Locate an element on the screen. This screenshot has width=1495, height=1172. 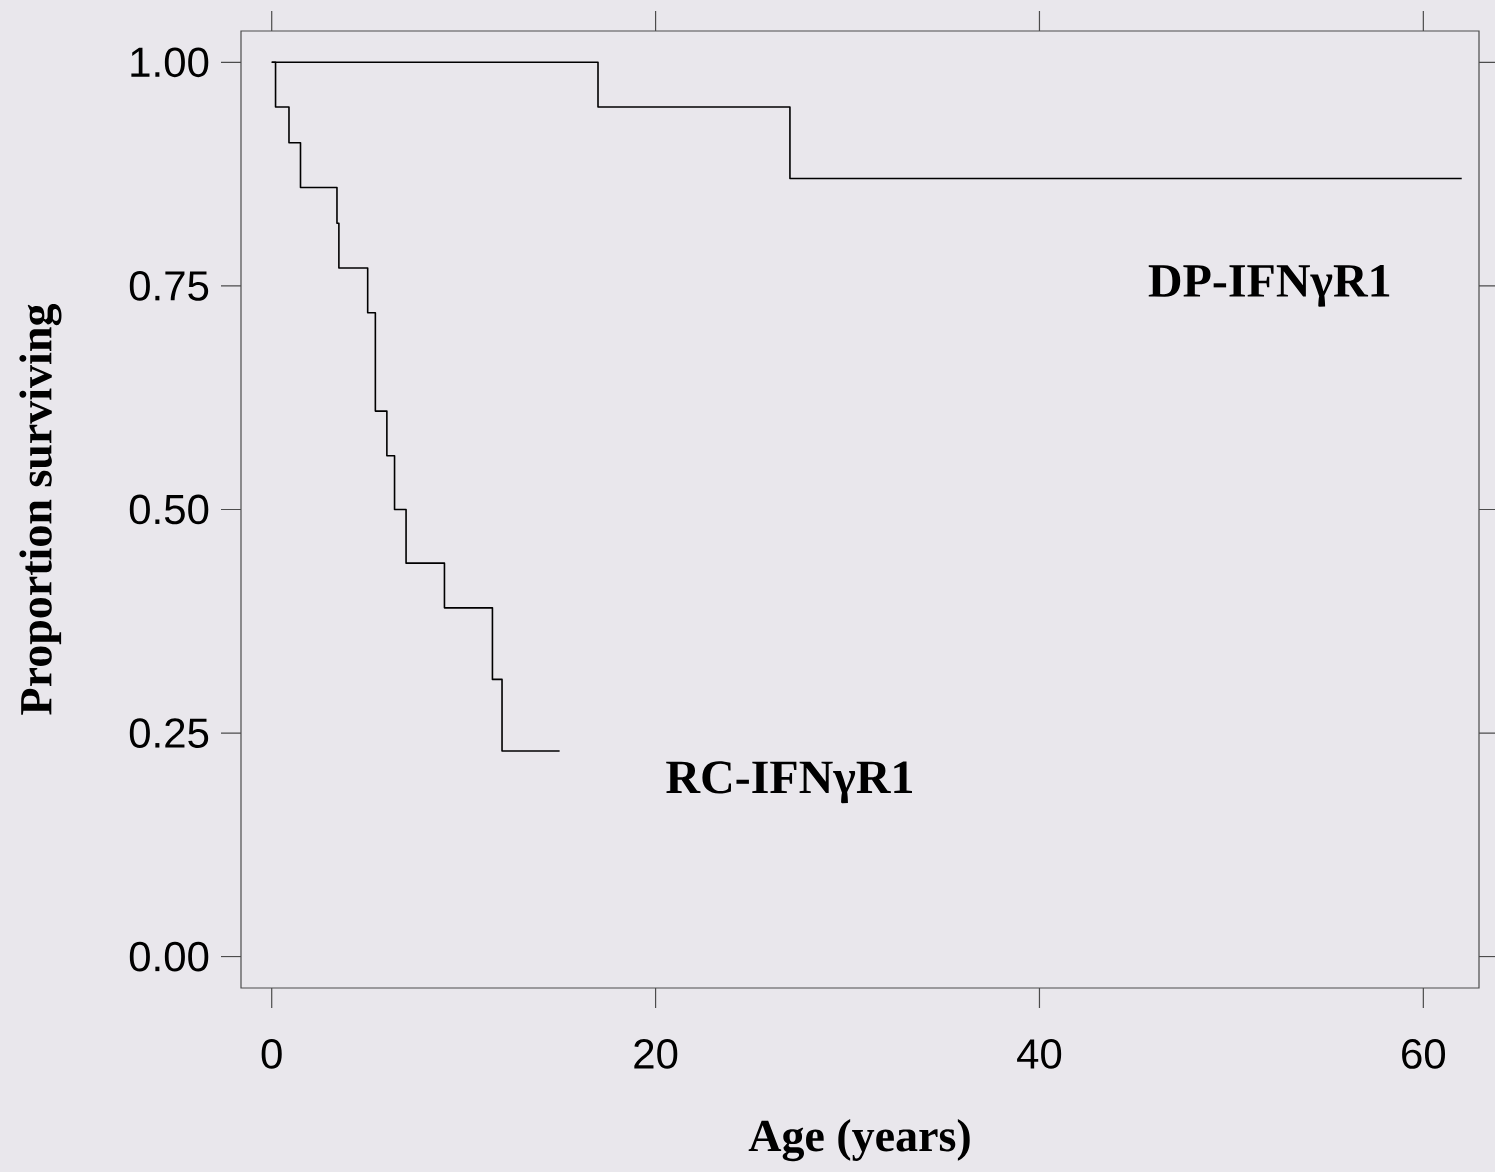
text: RC-IFNγR1 is located at coordinates (789, 782).